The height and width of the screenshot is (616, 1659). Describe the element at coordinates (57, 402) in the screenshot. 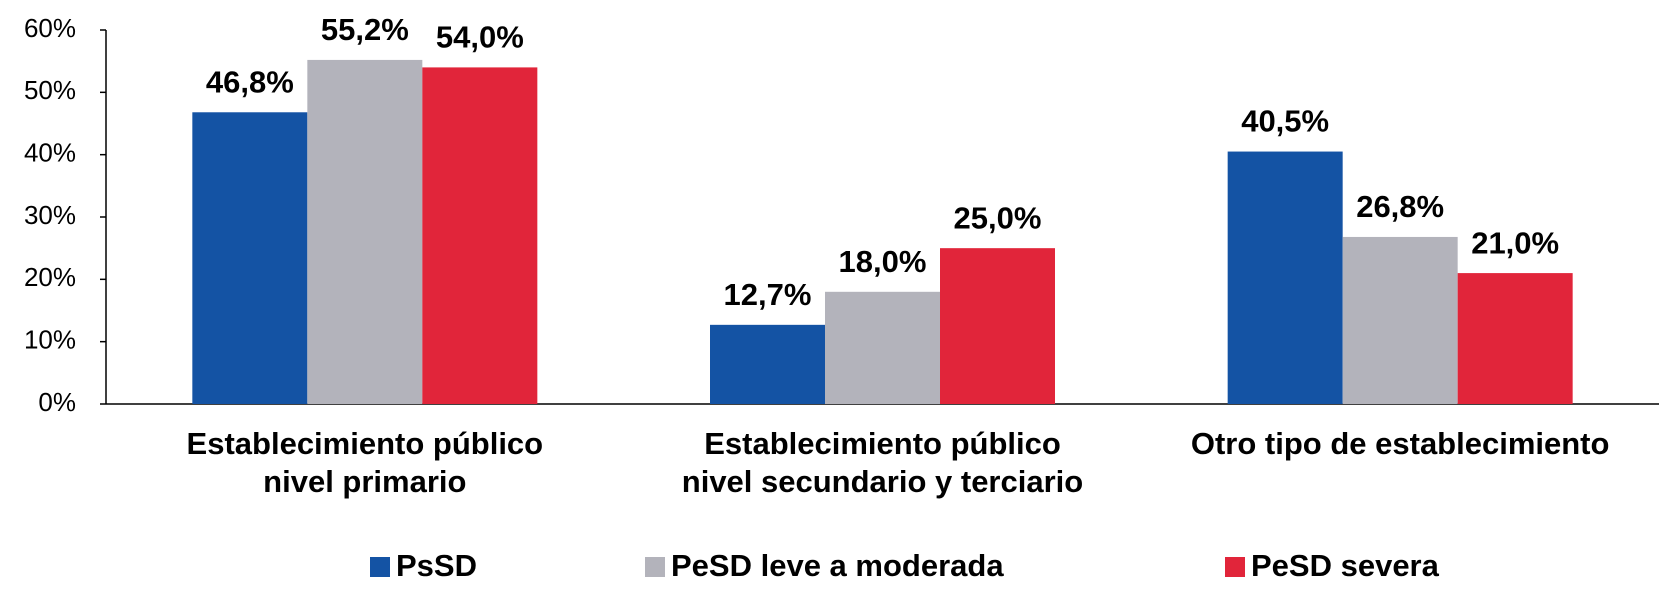

I see `y-tick-label: 0%` at that location.